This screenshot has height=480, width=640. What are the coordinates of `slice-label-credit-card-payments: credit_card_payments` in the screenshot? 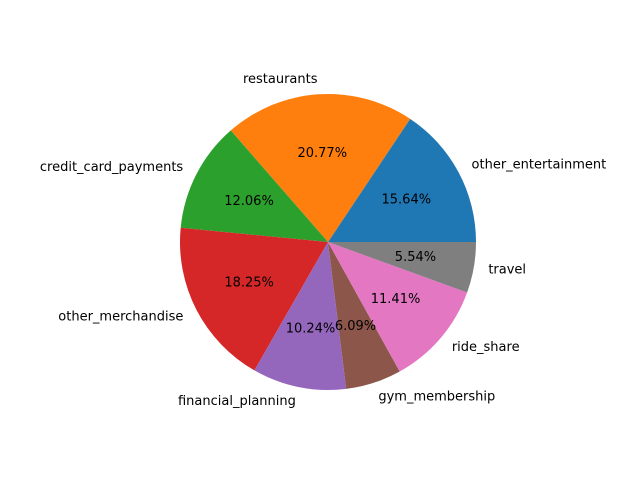 It's located at (112, 167).